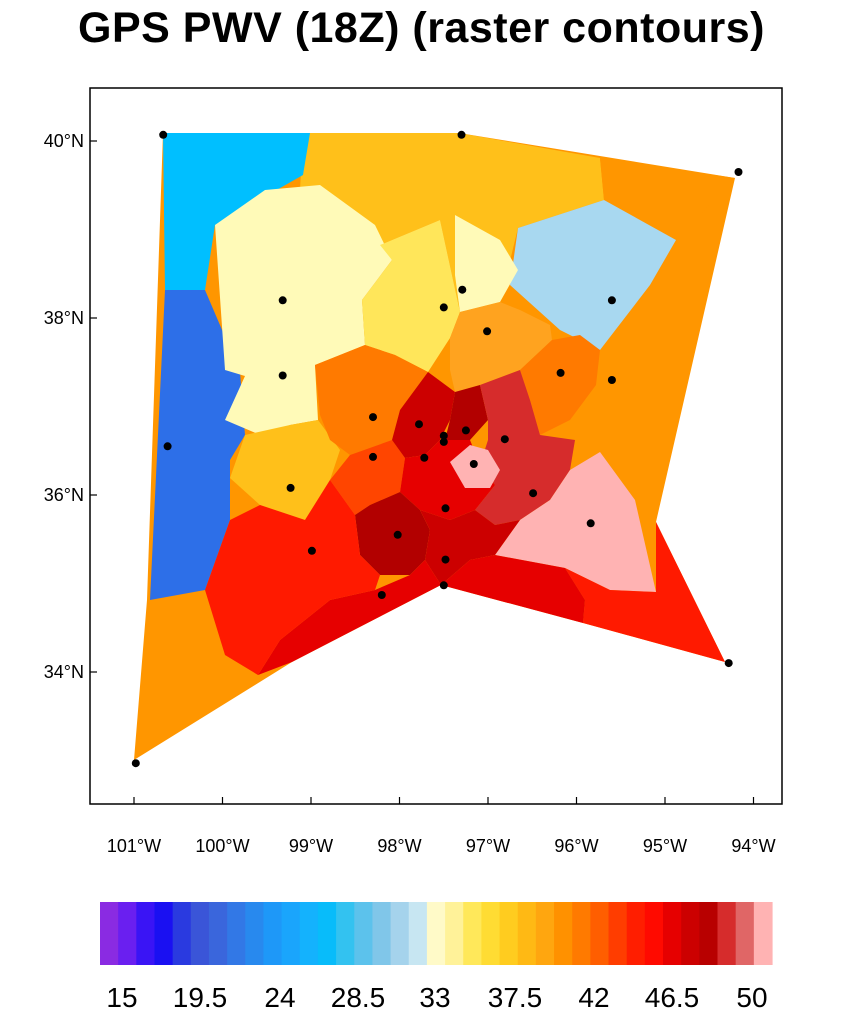 Image resolution: width=843 pixels, height=1016 pixels. What do you see at coordinates (421, 615) in the screenshot?
I see `region-bright-red-band` at bounding box center [421, 615].